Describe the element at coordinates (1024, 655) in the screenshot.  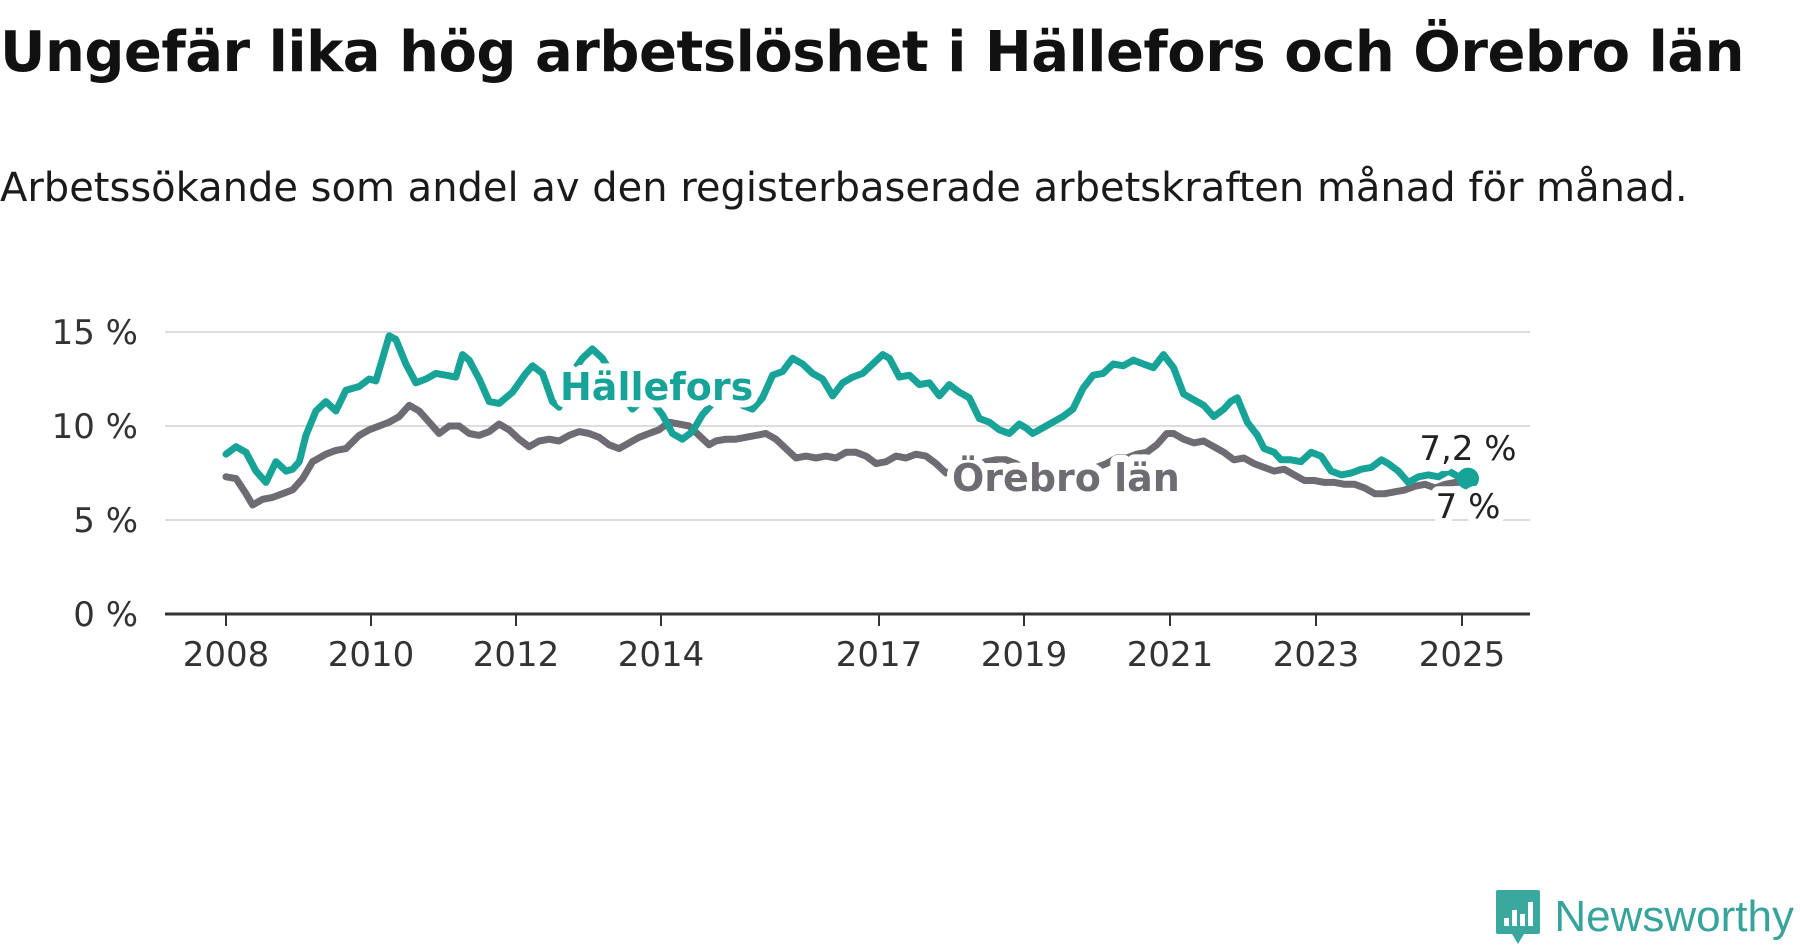
I see `x-tick-label: 2019` at that location.